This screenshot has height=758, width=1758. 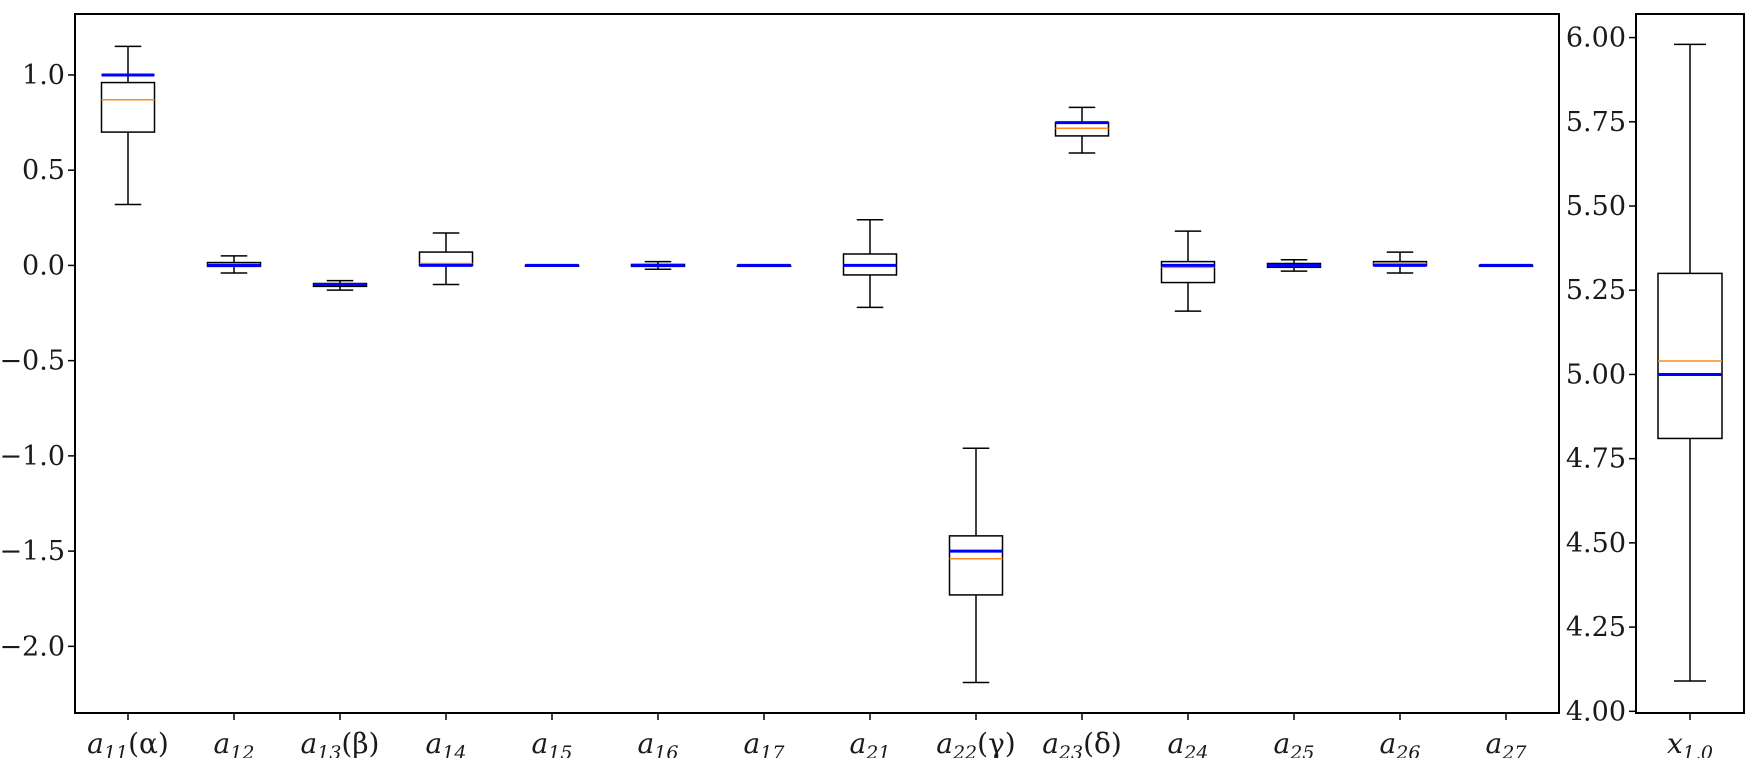 I want to click on category-label: a17, so click(x=765, y=742).